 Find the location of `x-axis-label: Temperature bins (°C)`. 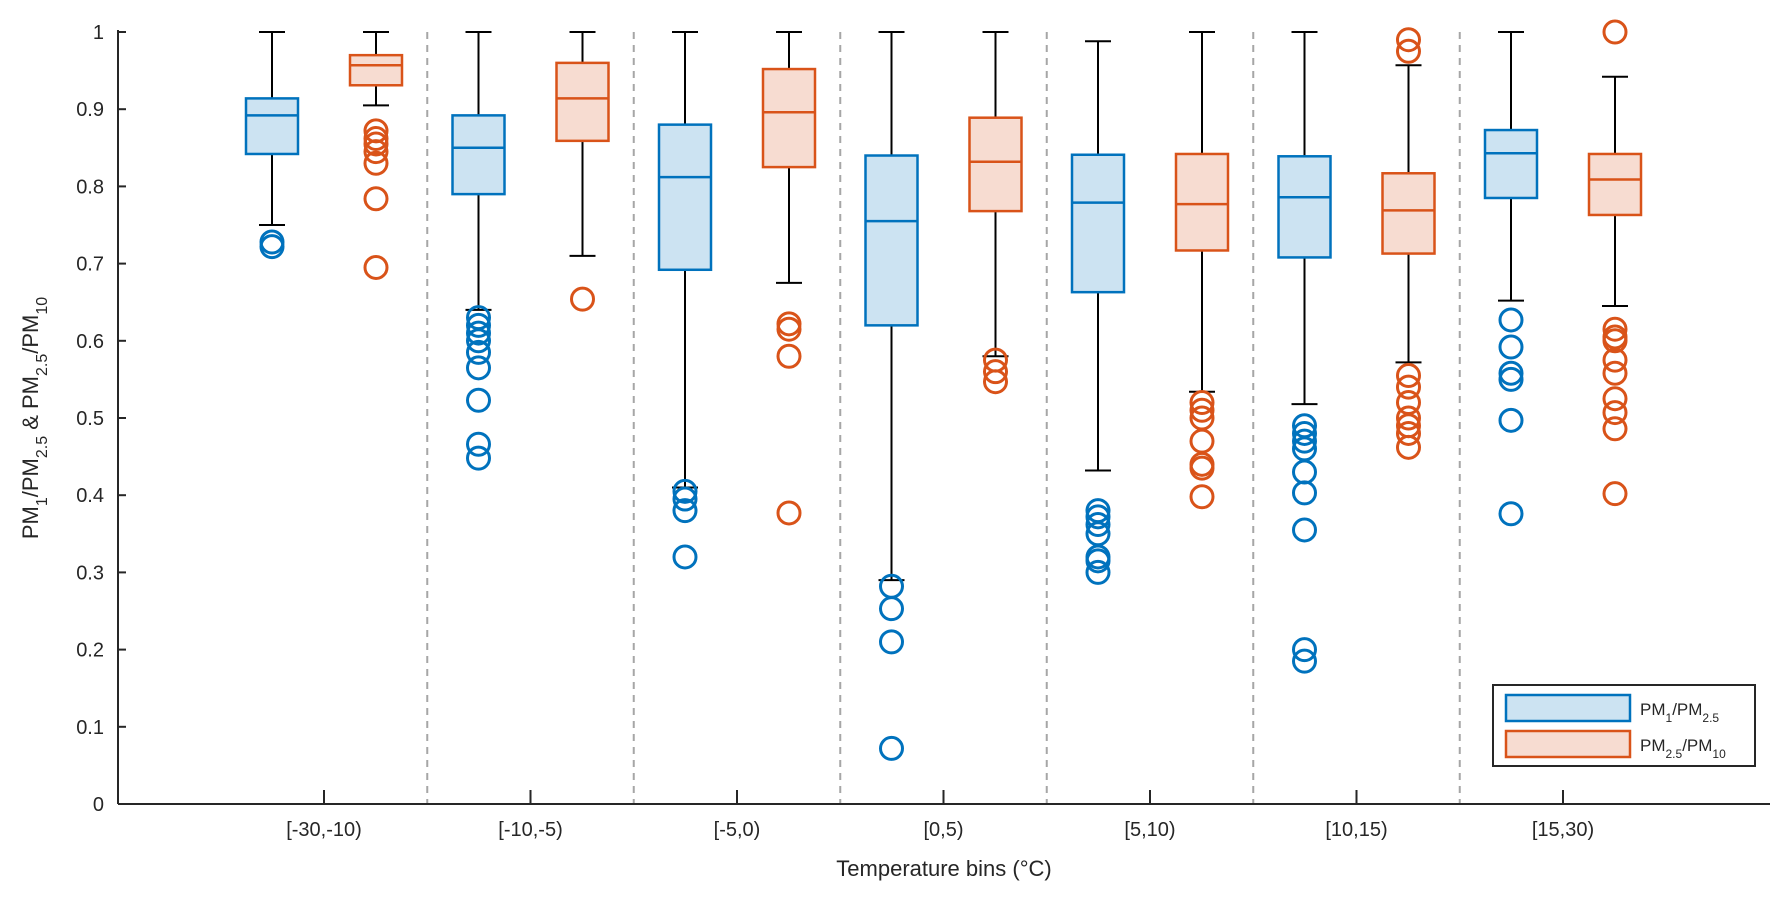

x-axis-label: Temperature bins (°C) is located at coordinates (943, 868).